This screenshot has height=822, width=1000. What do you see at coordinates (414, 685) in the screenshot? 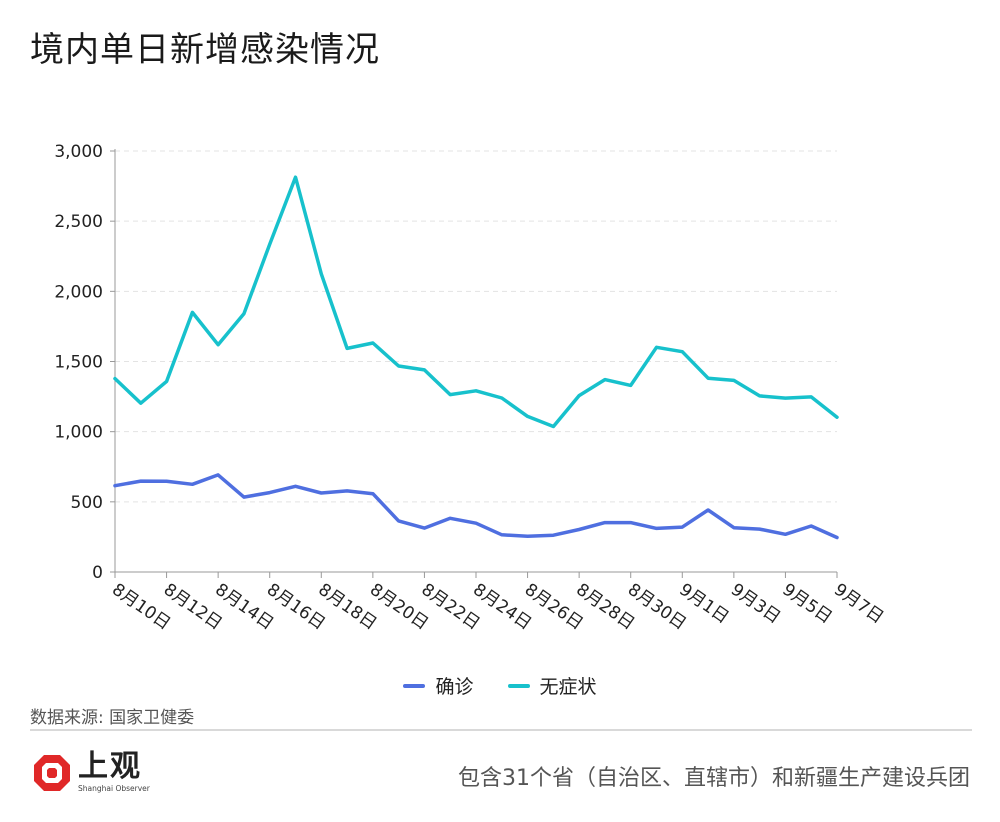
I see `legend-swatch-confirmed` at bounding box center [414, 685].